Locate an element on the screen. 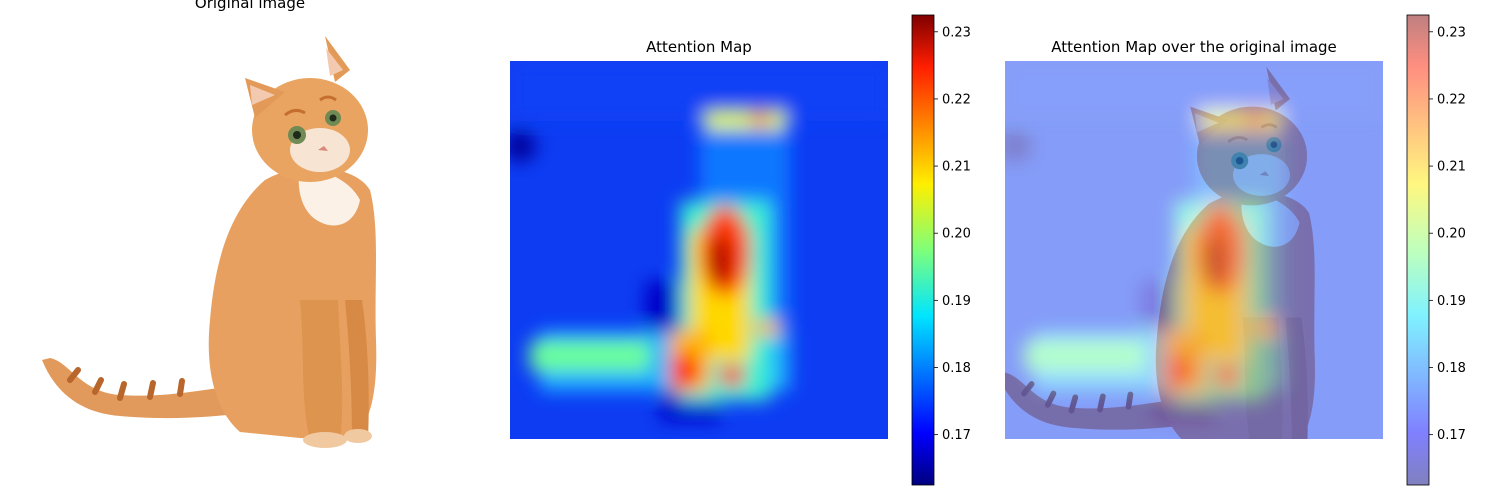 Image resolution: width=1500 pixels, height=500 pixels. colorbar-attention-map: 0.17 0.18 0.19 0.20 0.21 0.22 0.23 is located at coordinates (941, 250).